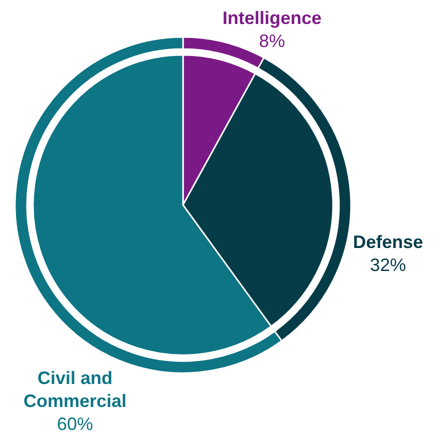  Describe the element at coordinates (75, 389) in the screenshot. I see `slice-label: Civil and Commercial` at that location.